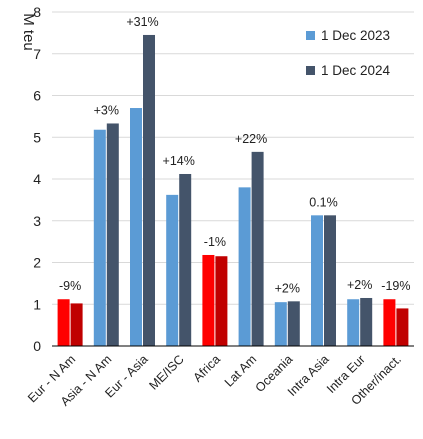 The height and width of the screenshot is (439, 423). Describe the element at coordinates (179, 161) in the screenshot. I see `change-label-me-isc: +14%` at that location.